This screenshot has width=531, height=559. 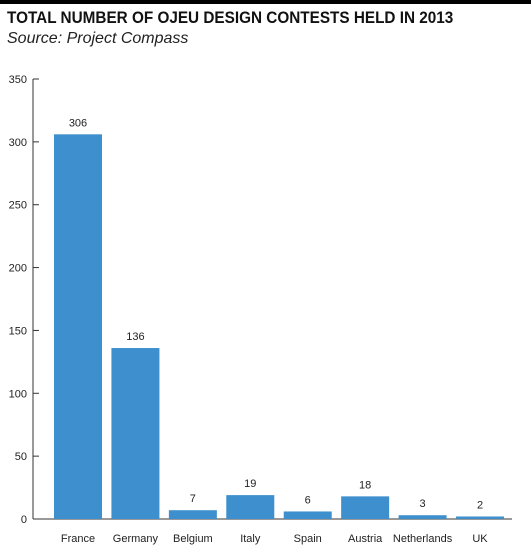 What do you see at coordinates (423, 539) in the screenshot?
I see `x-tick-label: Netherlands` at bounding box center [423, 539].